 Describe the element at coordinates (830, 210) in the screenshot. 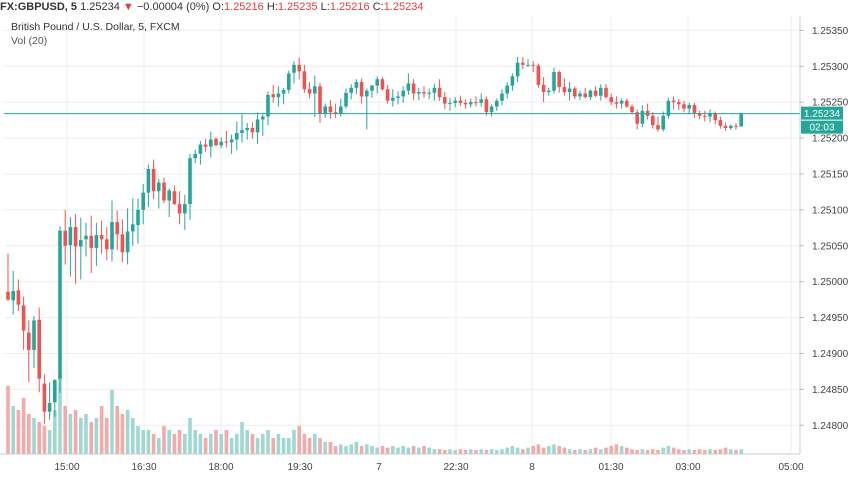

I see `y-tick-label: 1.25100` at that location.